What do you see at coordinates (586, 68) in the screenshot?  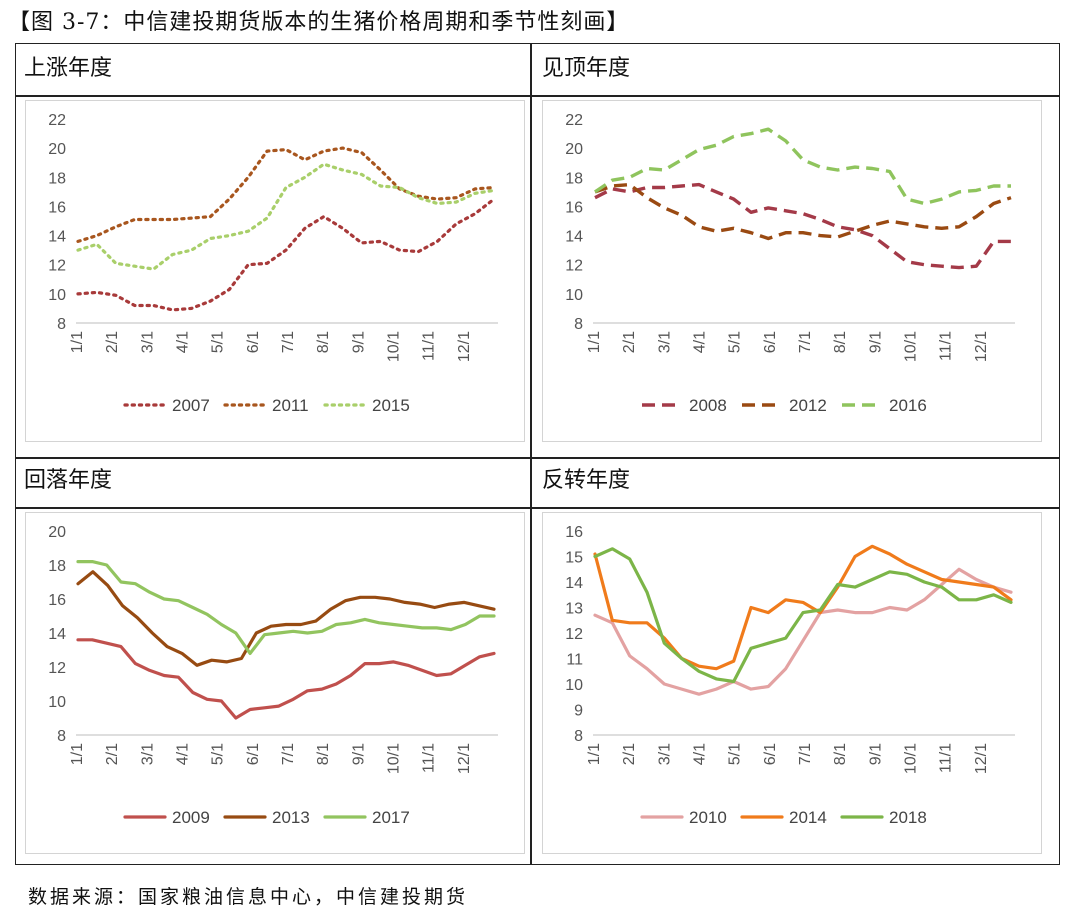 I see `panel-label-peak: 见顶年度` at bounding box center [586, 68].